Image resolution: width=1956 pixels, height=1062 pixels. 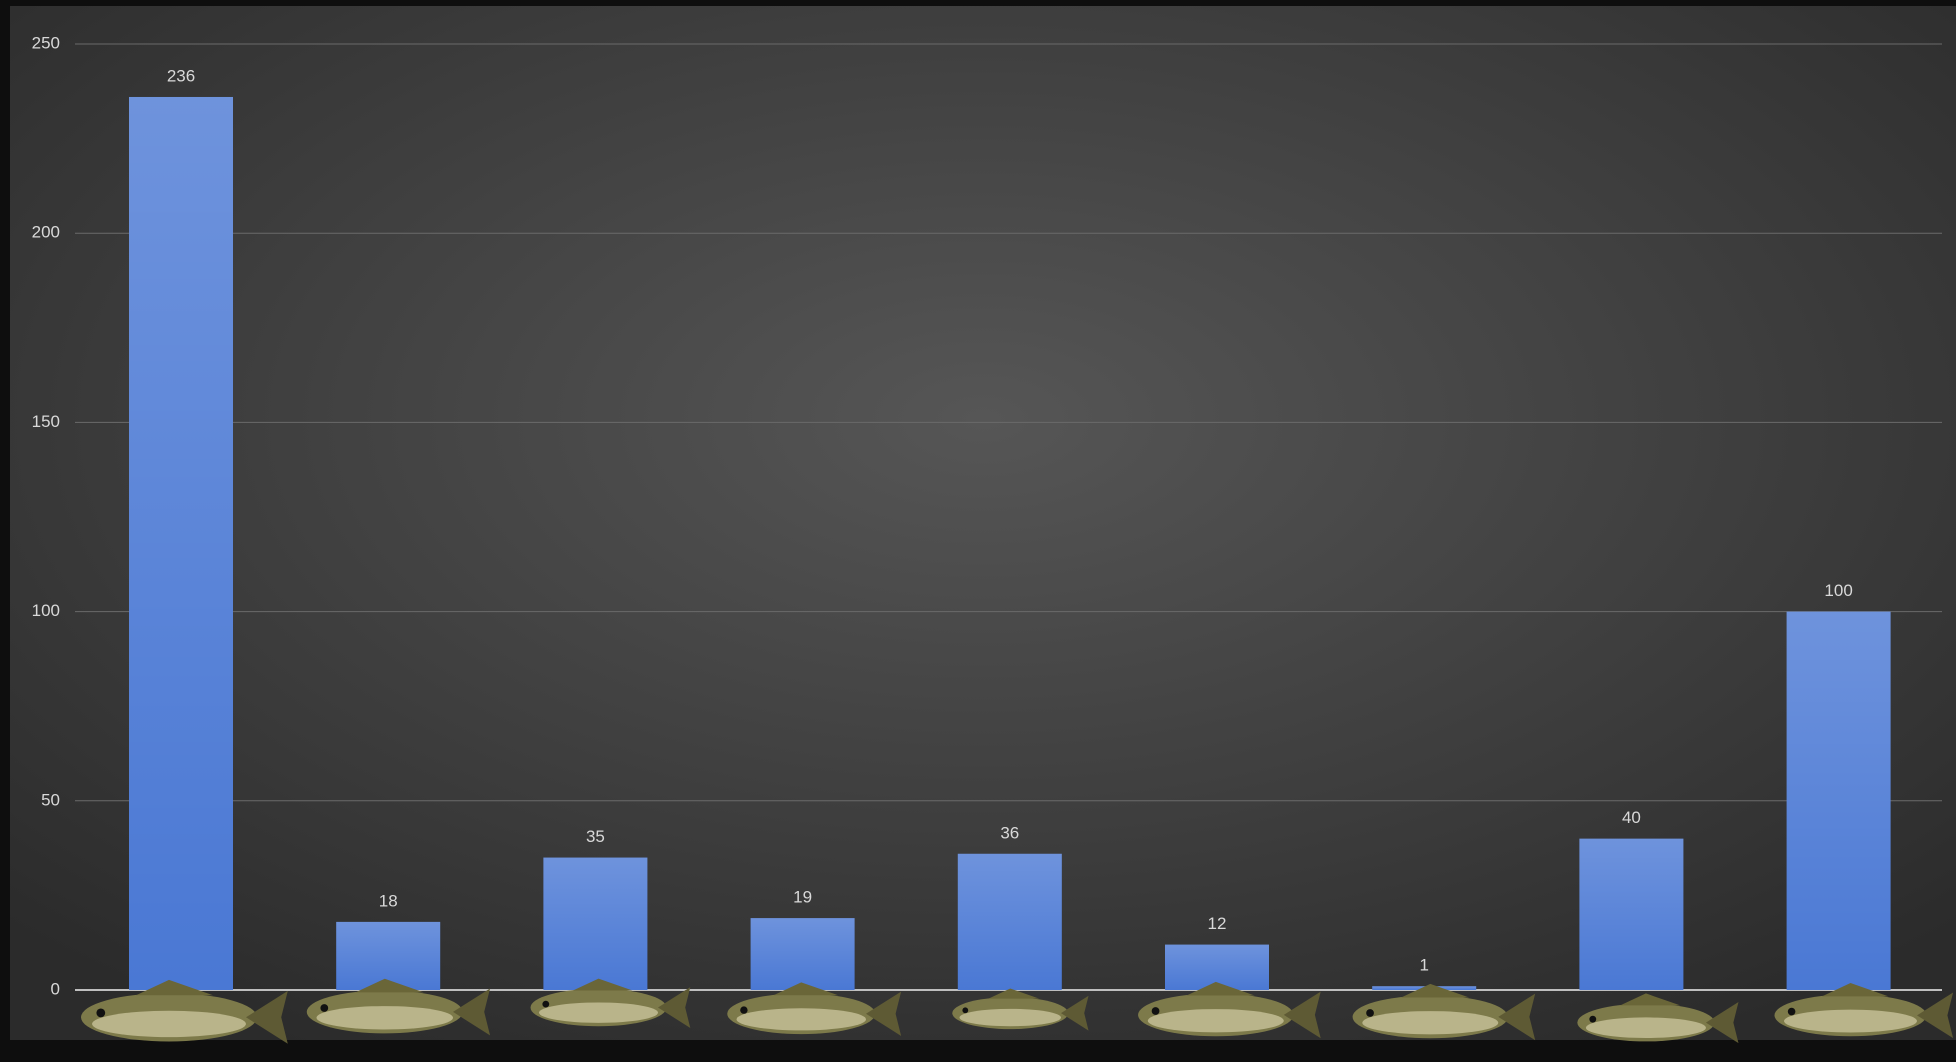 What do you see at coordinates (1838, 590) in the screenshot?
I see `data-label: 100` at bounding box center [1838, 590].